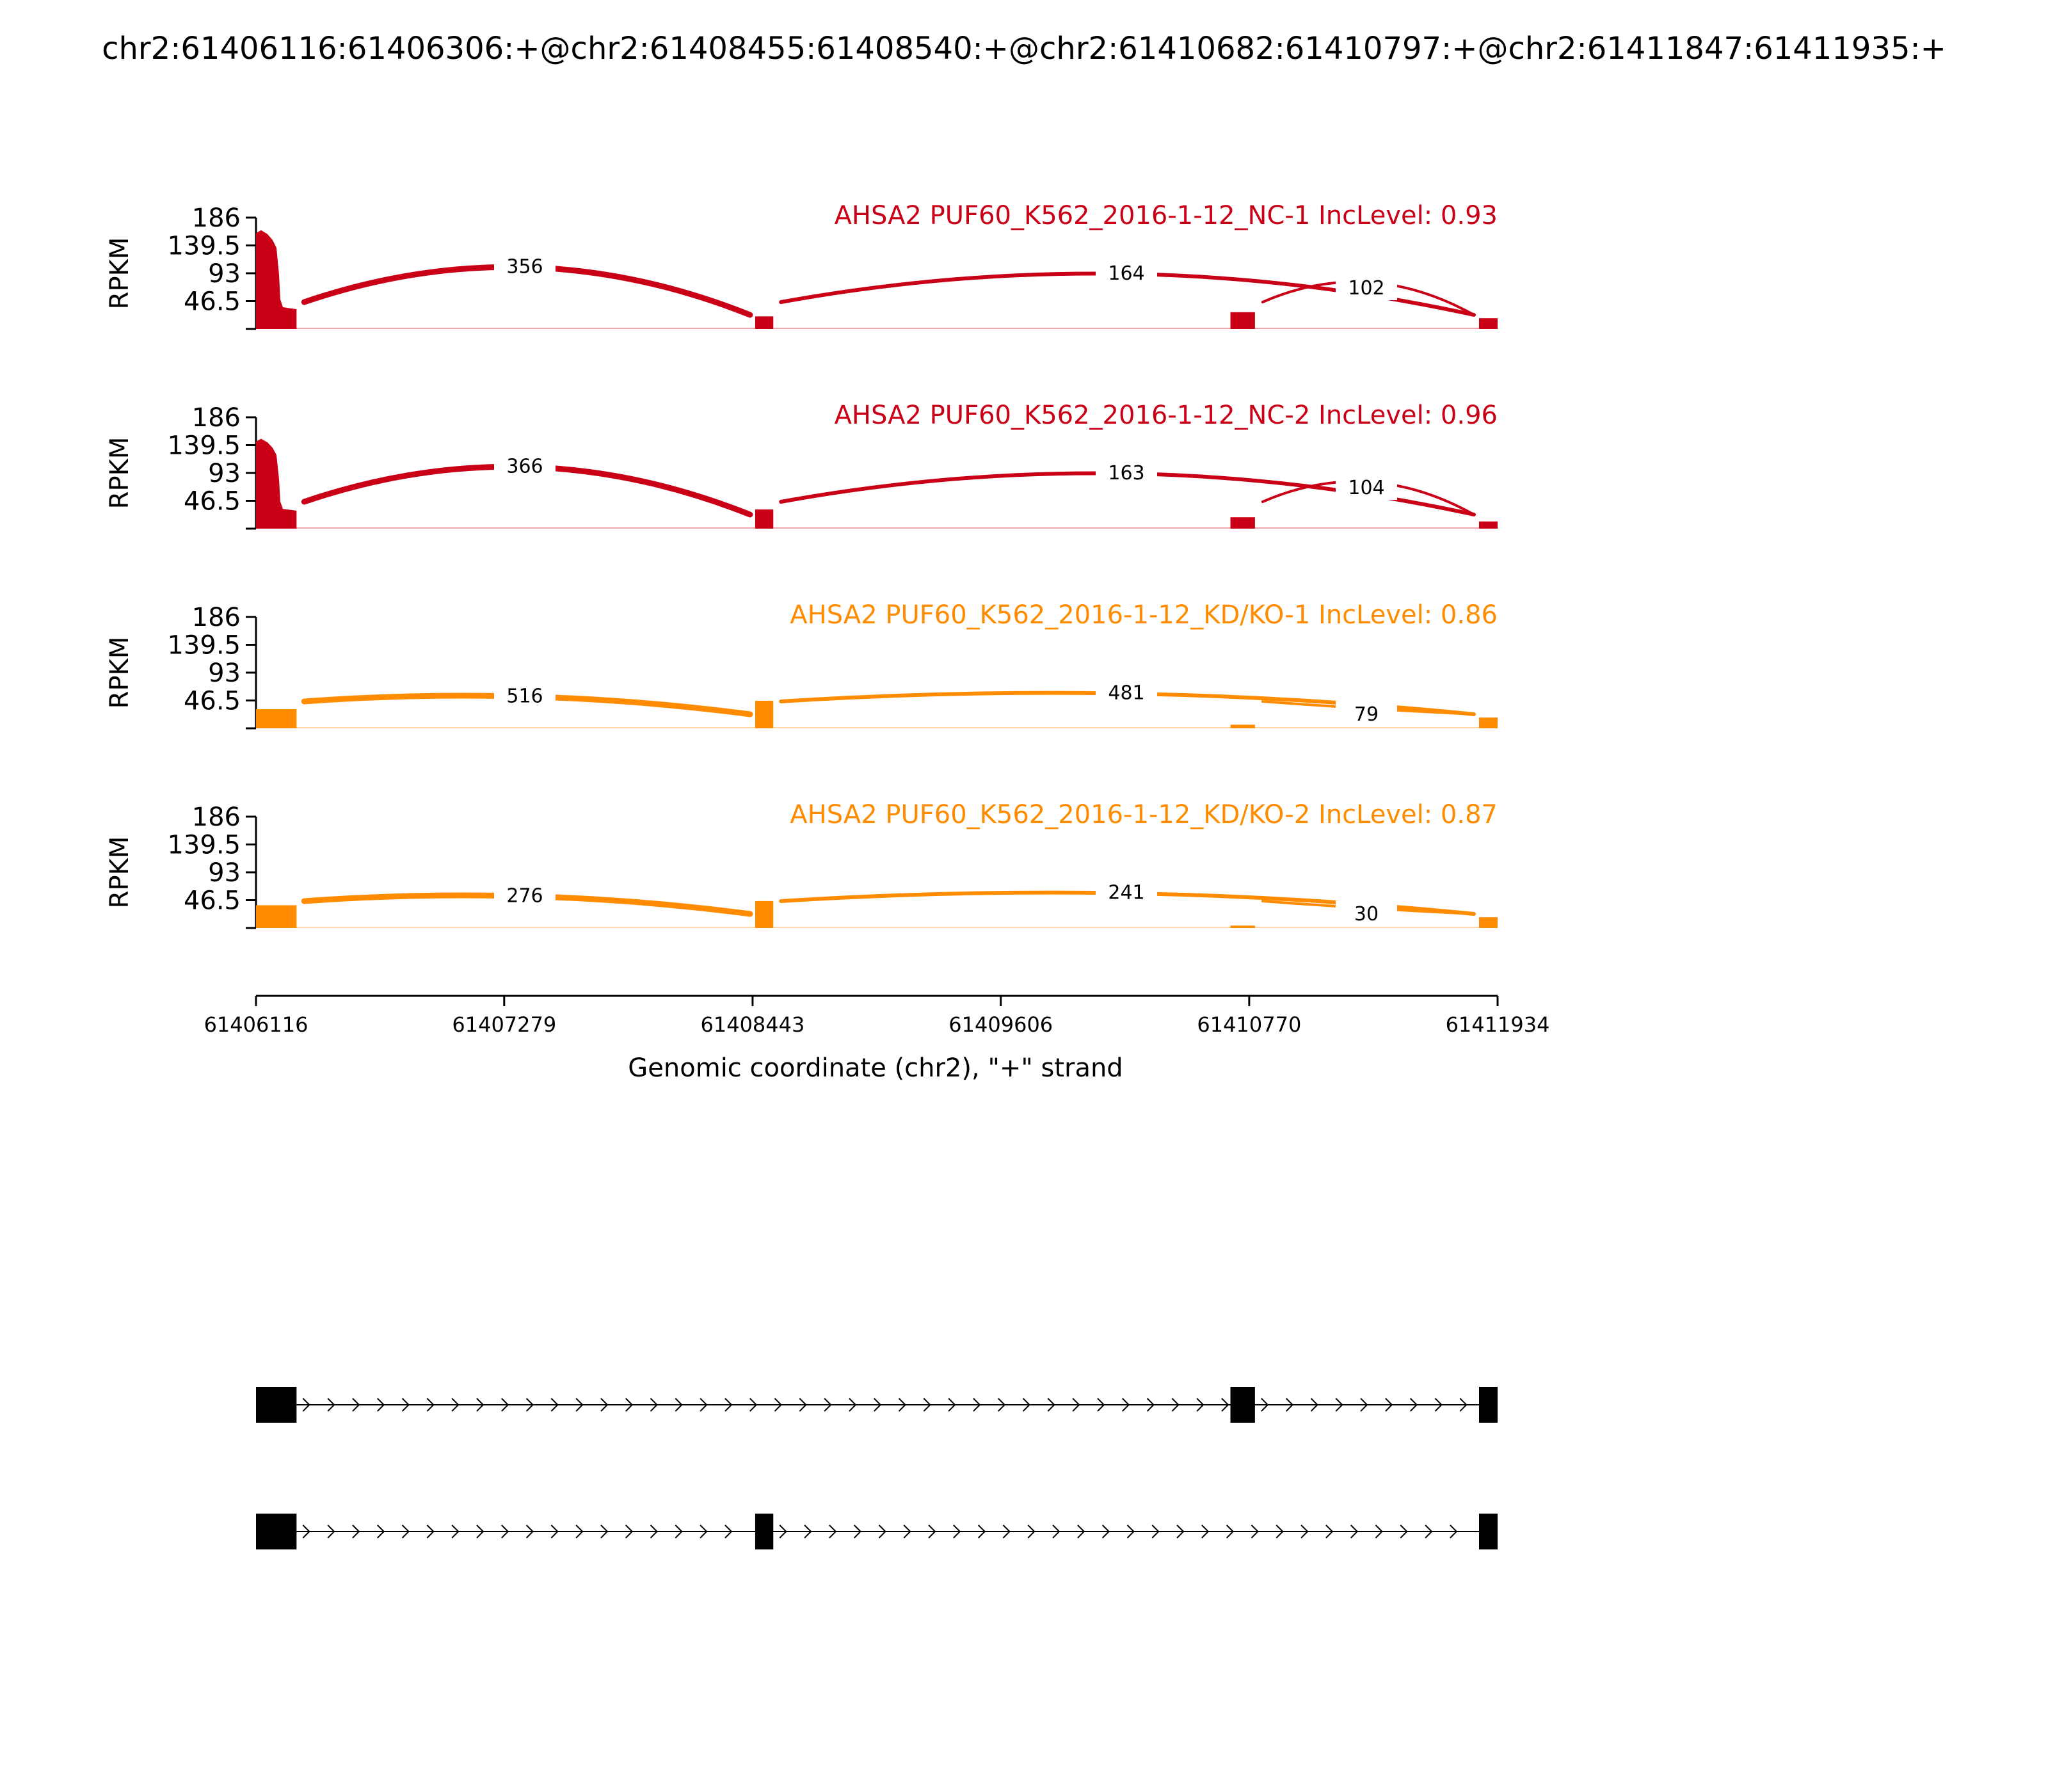 This screenshot has height=1792, width=2048. What do you see at coordinates (877, 1468) in the screenshot?
I see `isoform-structures` at bounding box center [877, 1468].